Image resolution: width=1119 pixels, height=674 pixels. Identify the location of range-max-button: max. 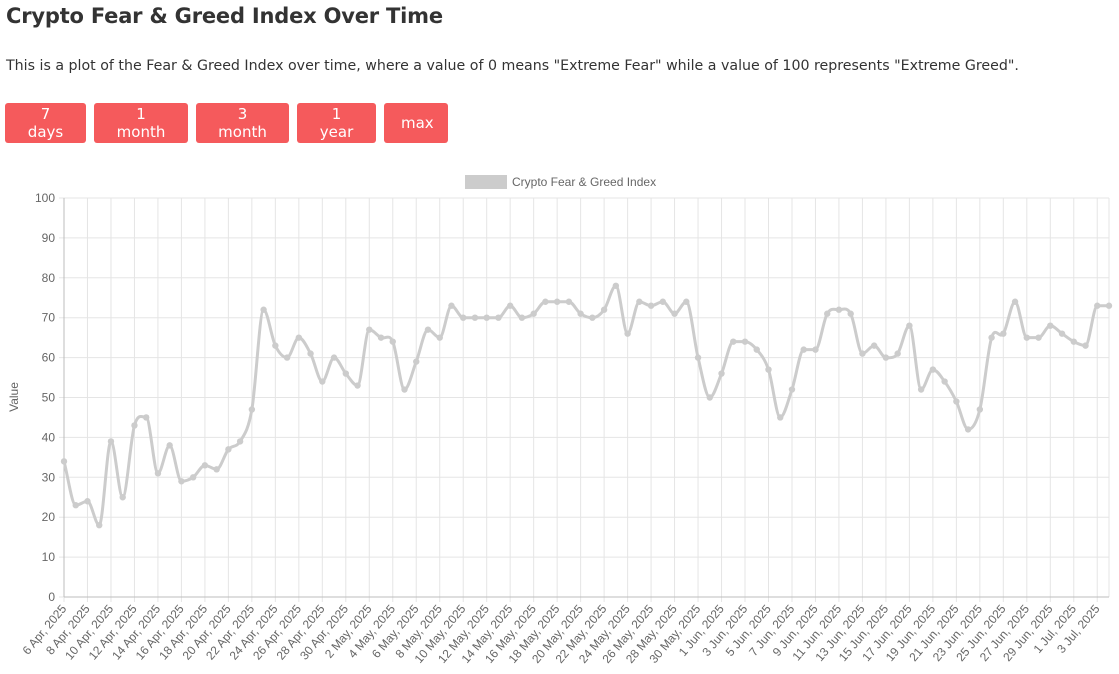
(416, 123).